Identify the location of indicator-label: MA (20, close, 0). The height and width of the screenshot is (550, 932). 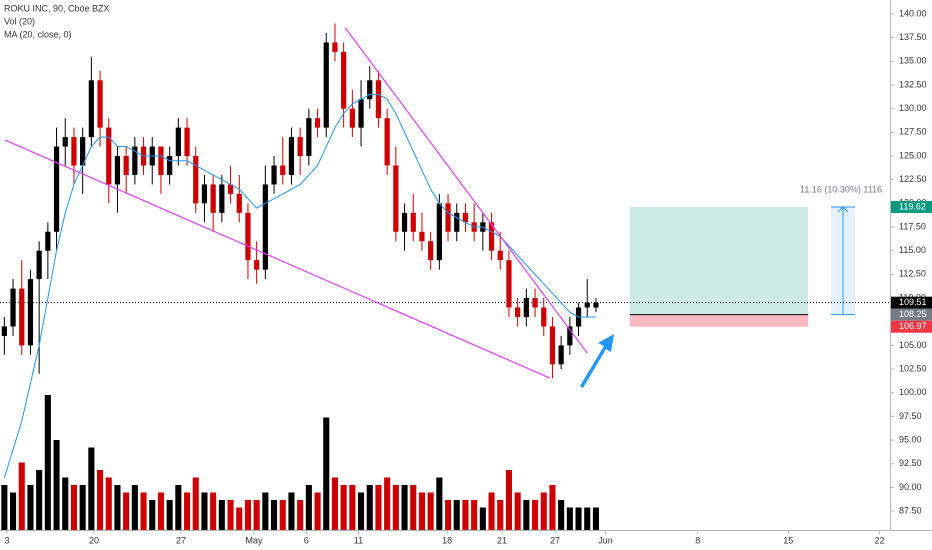
(38, 34).